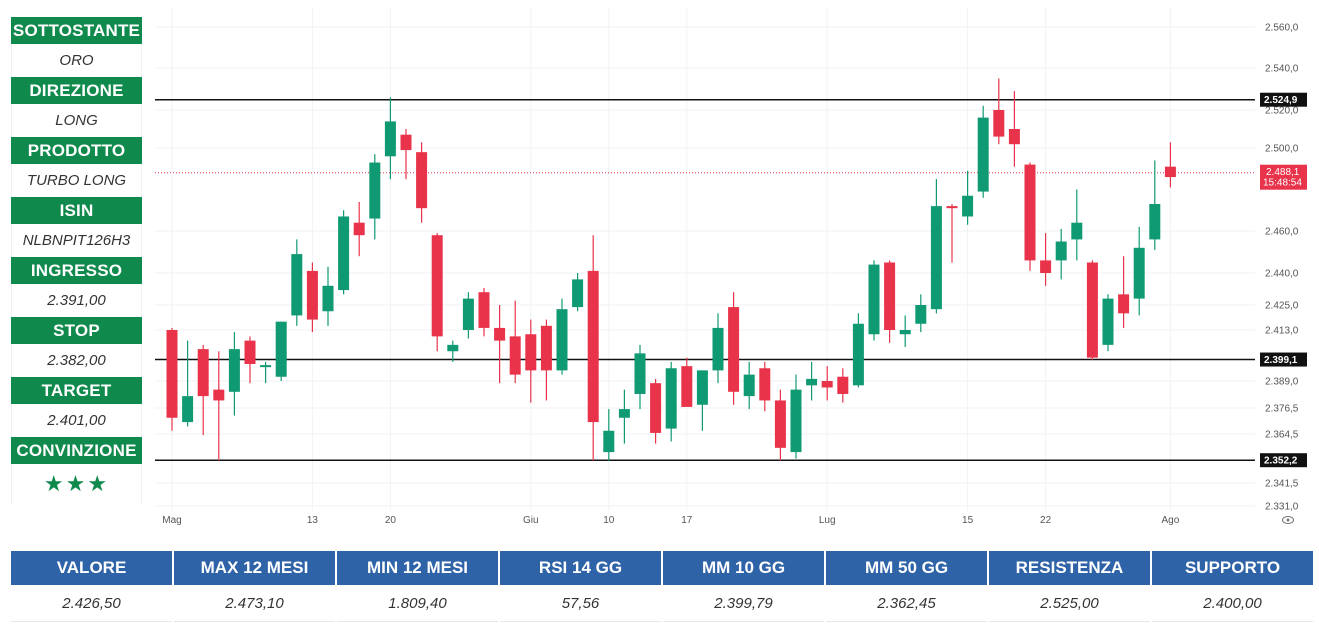  Describe the element at coordinates (1232, 568) in the screenshot. I see `stat-header-supporto: SUPPORTO` at that location.